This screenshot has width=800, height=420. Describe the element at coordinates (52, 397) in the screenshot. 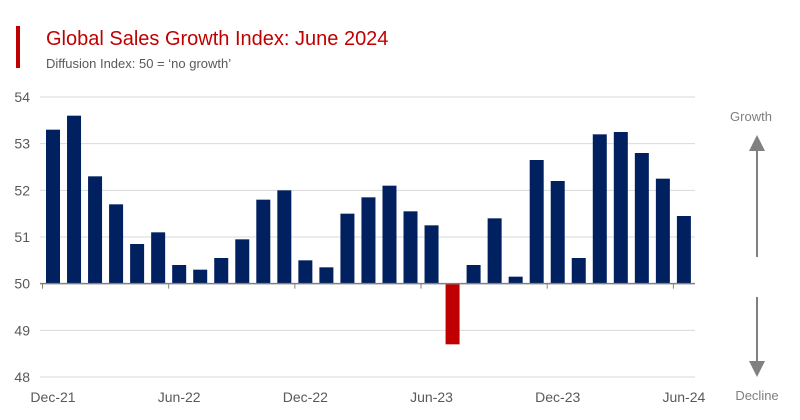

I see `x-tick-label: Dec-21` at that location.